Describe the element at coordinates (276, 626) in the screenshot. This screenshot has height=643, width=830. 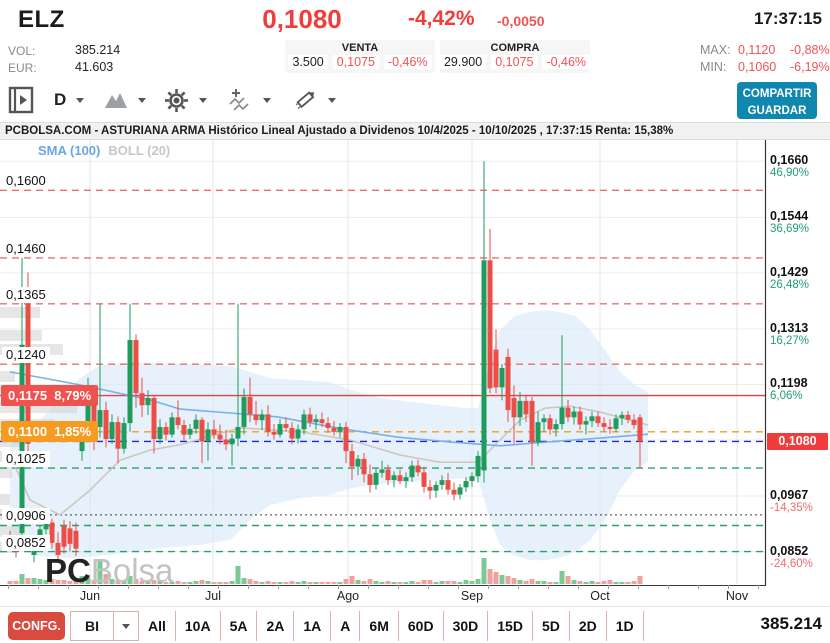
I see `range-button-2A: 2A` at that location.